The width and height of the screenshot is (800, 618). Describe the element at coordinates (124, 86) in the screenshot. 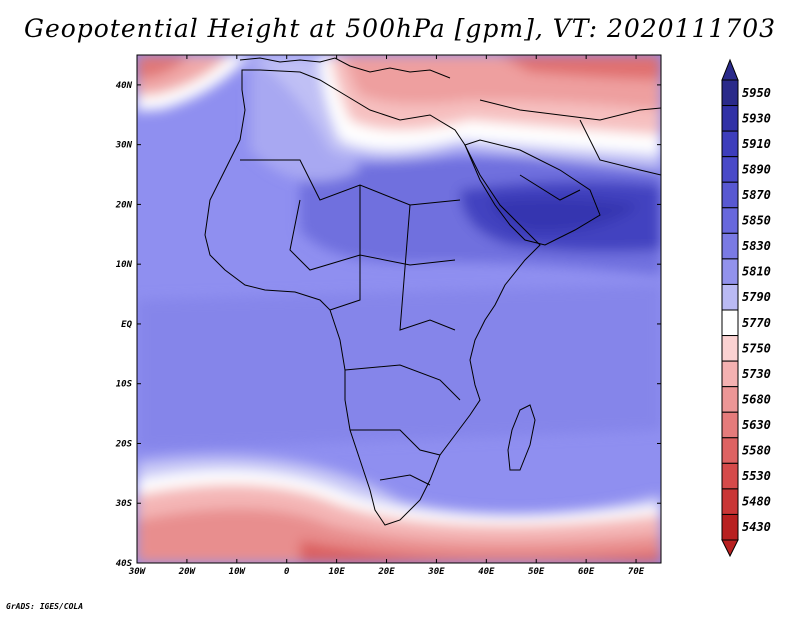

I see `y-tick-label: 40N` at that location.